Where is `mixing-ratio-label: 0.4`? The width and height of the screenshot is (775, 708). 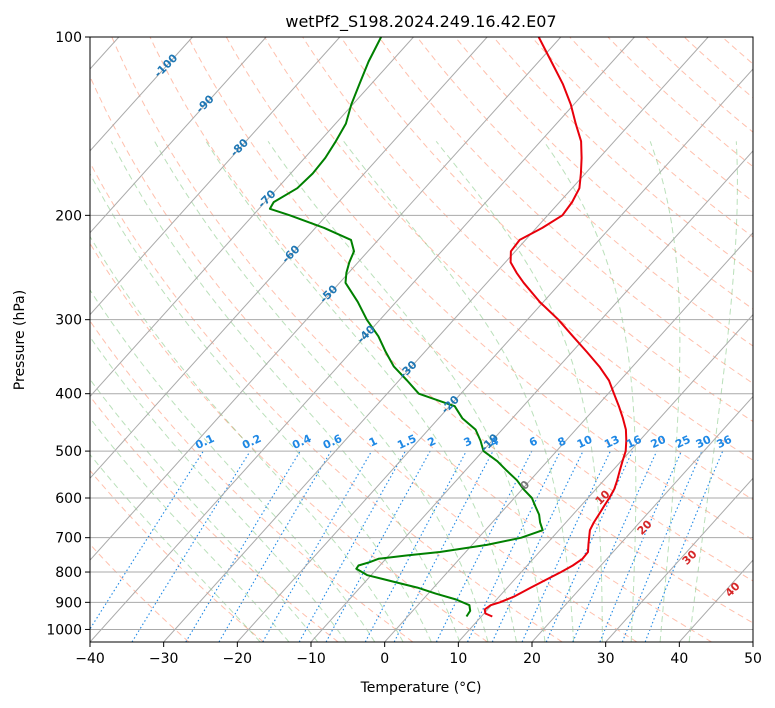 mixing-ratio-label: 0.4 is located at coordinates (301, 442).